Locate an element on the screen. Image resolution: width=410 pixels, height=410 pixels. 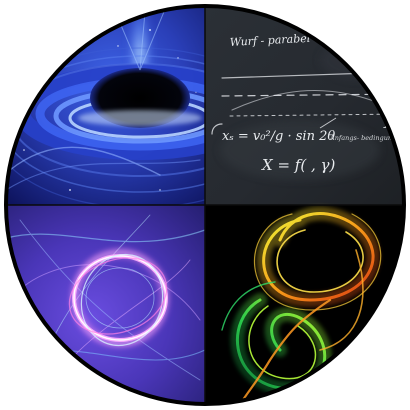
chalk-equation-range: xₛ = v₀²/g · sin 2θ is located at coordinates (278, 136).